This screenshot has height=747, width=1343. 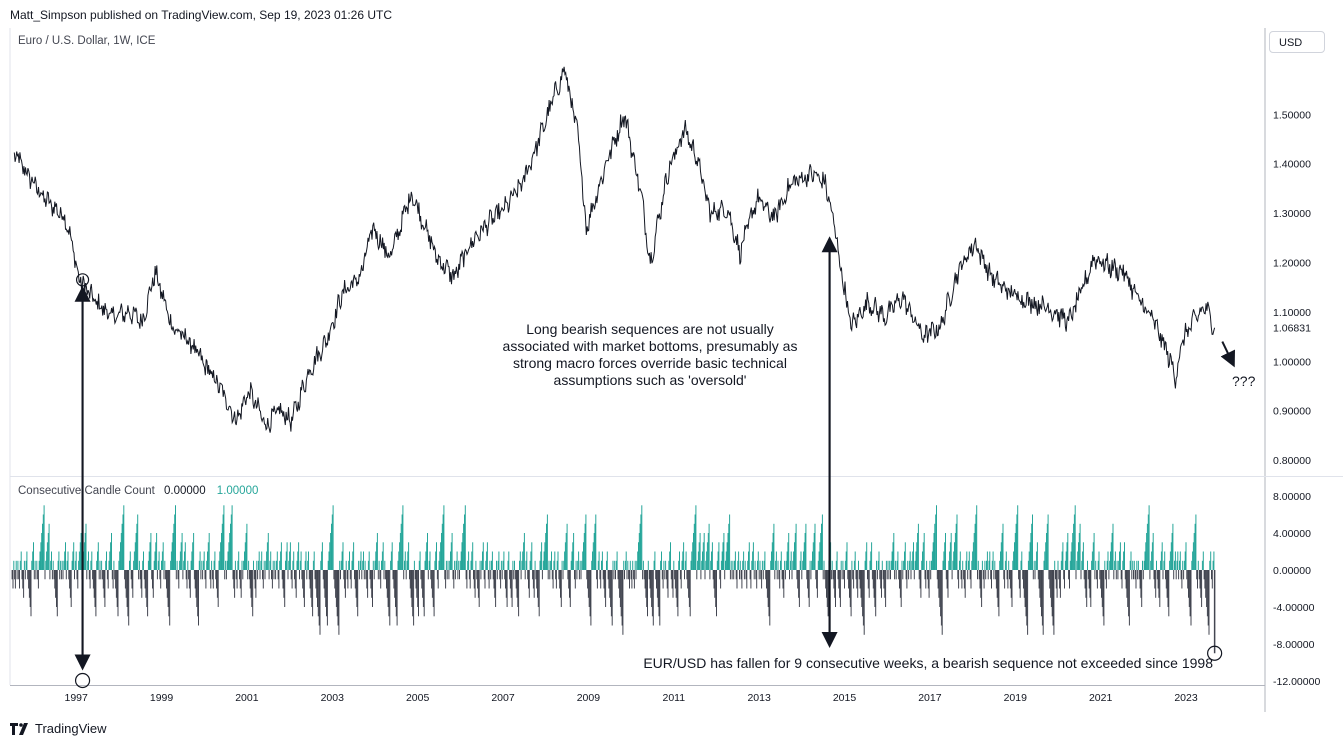 What do you see at coordinates (1186, 698) in the screenshot?
I see `time-tick-label: 2023` at bounding box center [1186, 698].